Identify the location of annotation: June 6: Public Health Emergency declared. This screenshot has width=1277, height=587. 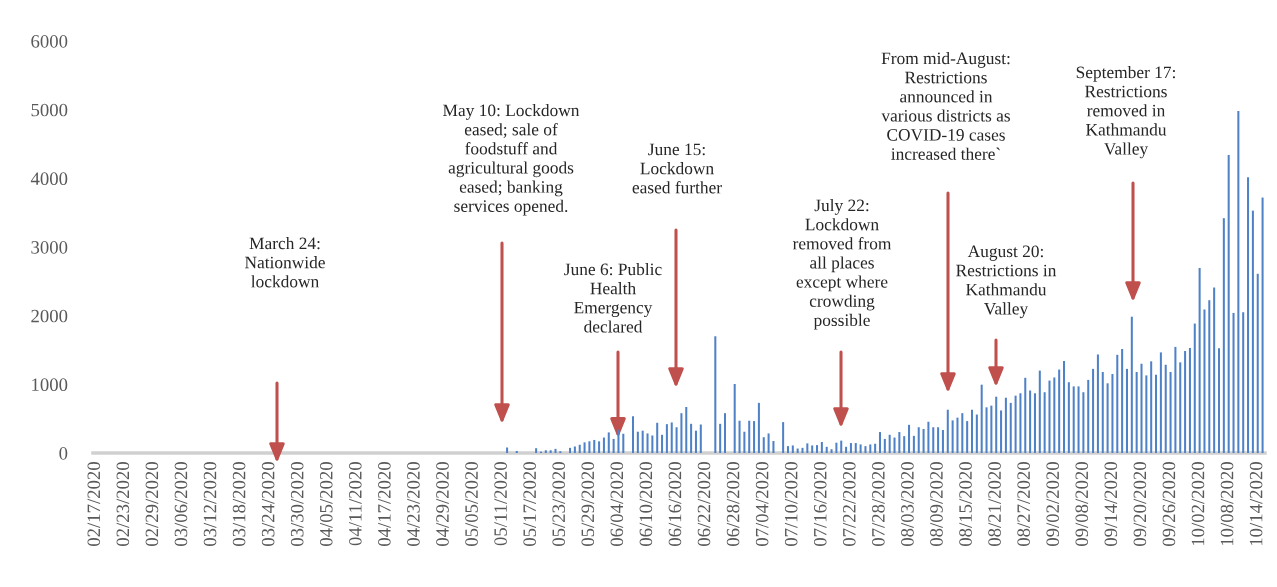
(613, 298).